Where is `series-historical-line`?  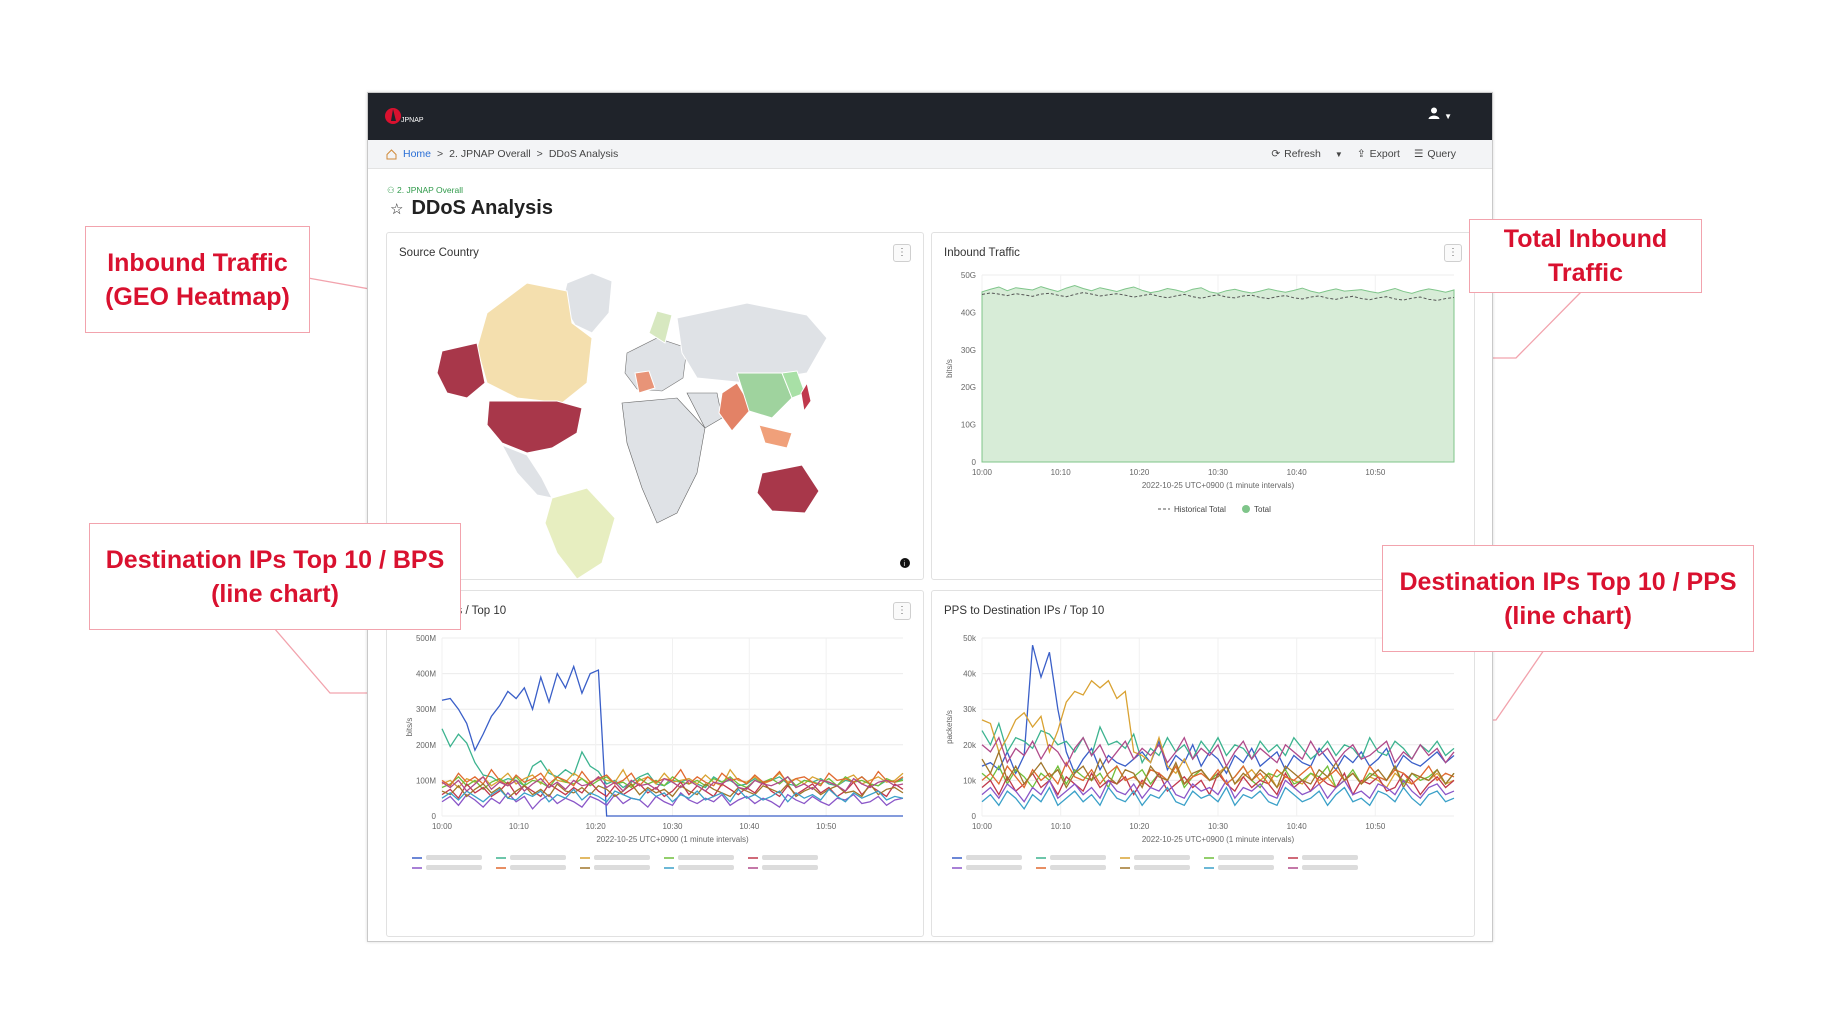 series-historical-line is located at coordinates (1218, 296).